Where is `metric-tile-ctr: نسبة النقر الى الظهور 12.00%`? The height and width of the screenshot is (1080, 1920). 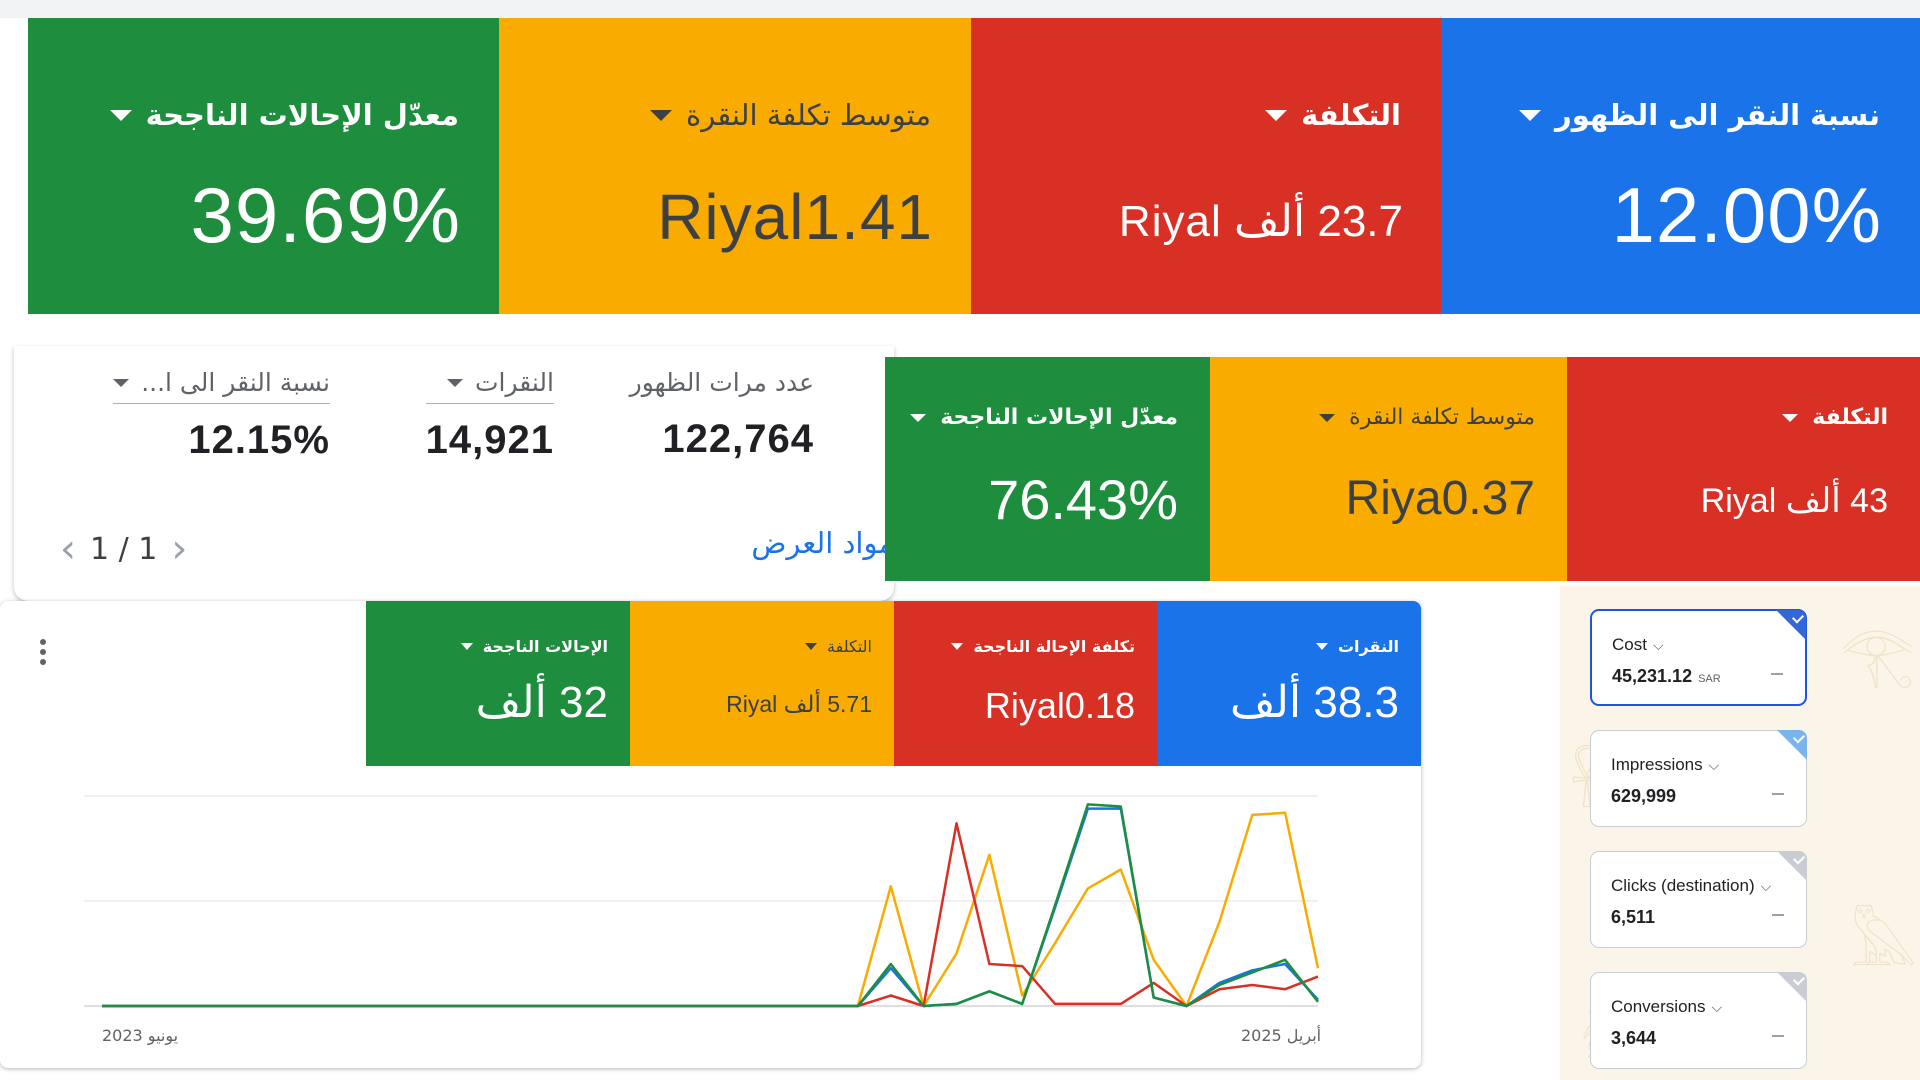
metric-tile-ctr: نسبة النقر الى الظهور 12.00% is located at coordinates (1680, 166).